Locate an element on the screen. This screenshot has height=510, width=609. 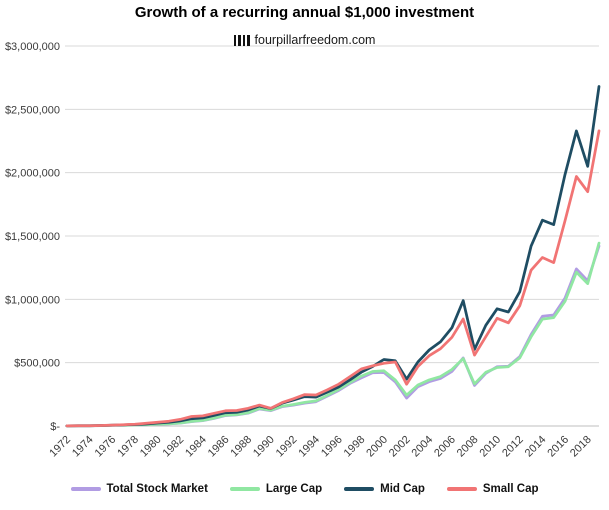
x-axis-tick-label: 2004 is located at coordinates (423, 447).